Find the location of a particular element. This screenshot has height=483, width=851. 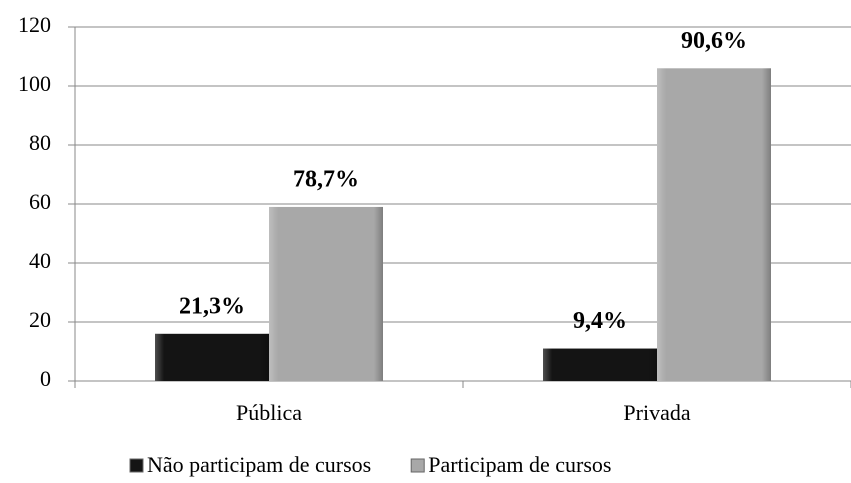

y-tick-label: 60 is located at coordinates (40, 201).